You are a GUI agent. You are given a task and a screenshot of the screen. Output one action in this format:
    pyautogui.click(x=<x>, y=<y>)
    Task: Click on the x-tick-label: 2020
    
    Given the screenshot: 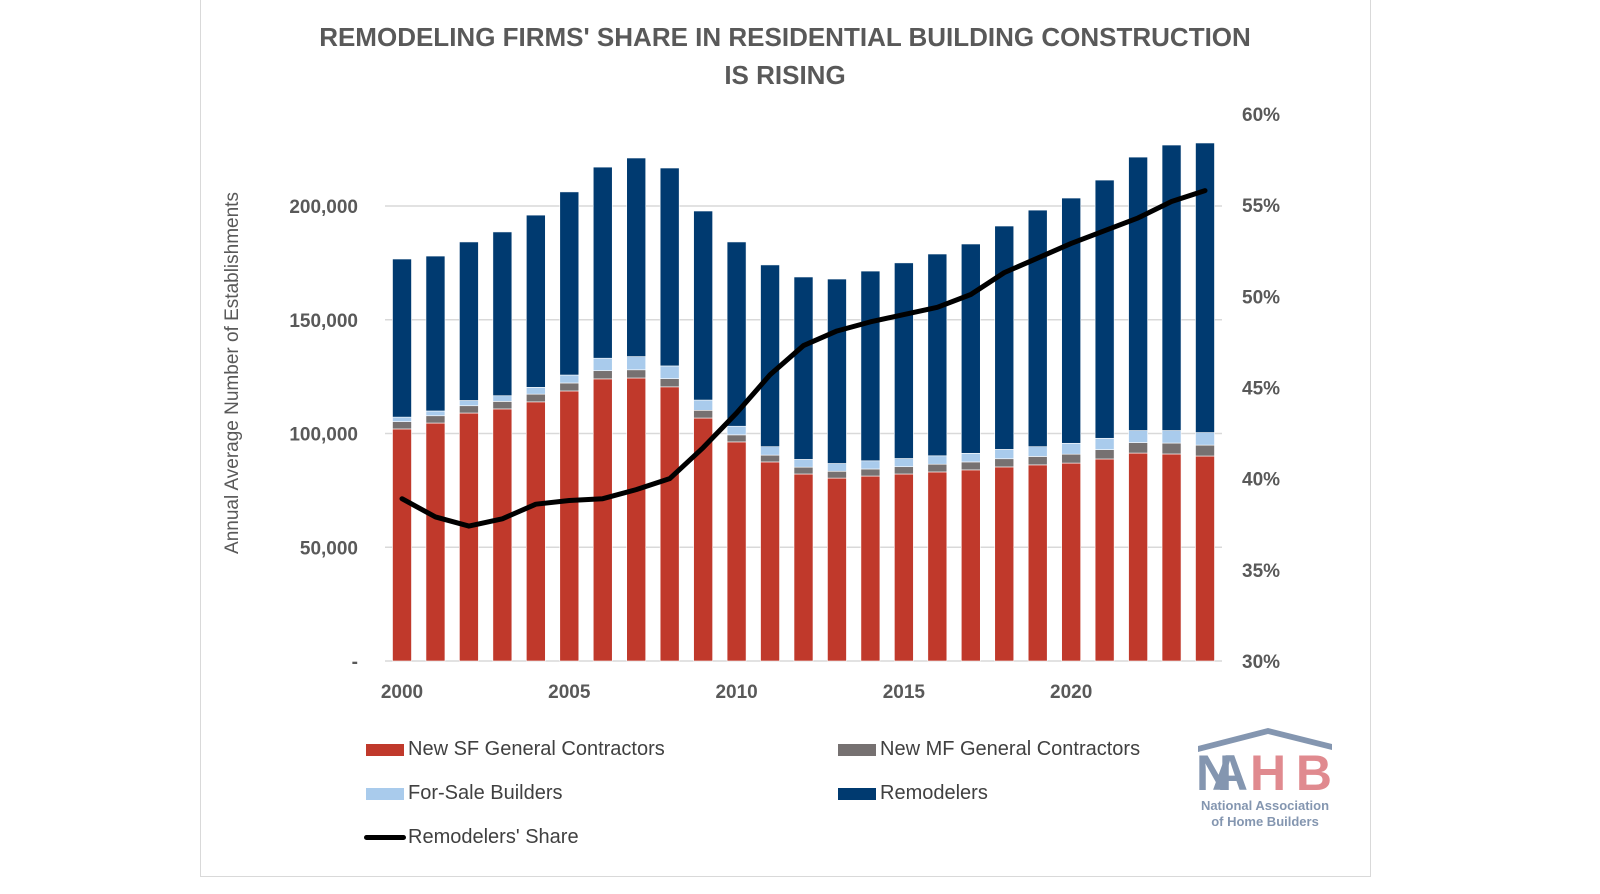 What is the action you would take?
    pyautogui.click(x=1071, y=692)
    